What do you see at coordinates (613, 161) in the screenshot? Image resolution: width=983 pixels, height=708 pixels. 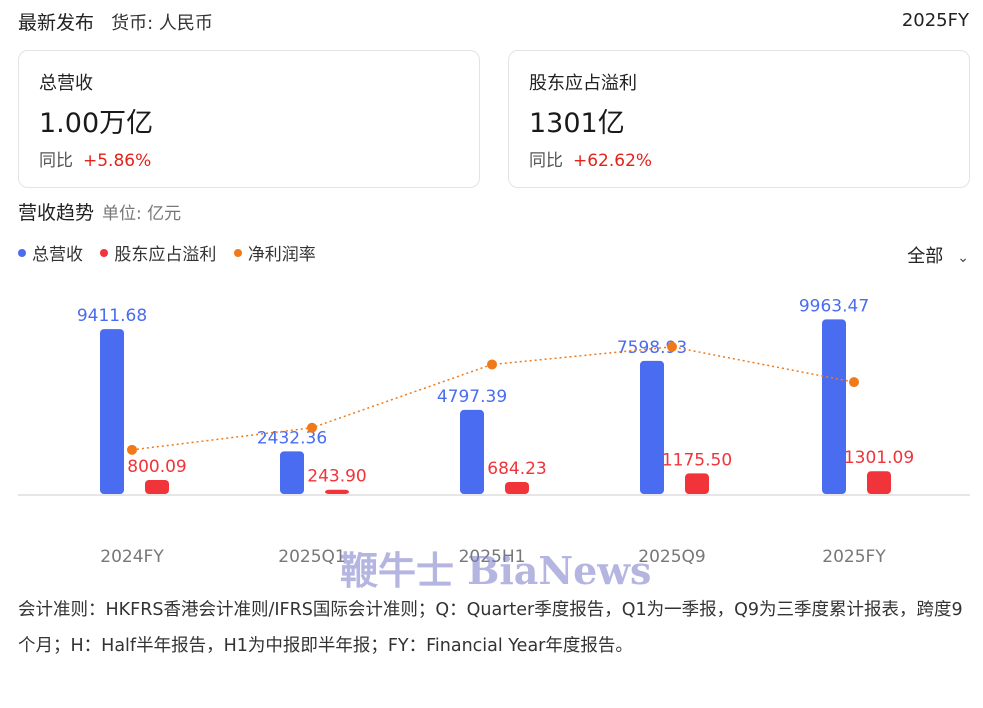 I see `yoy-value: +62.62%` at bounding box center [613, 161].